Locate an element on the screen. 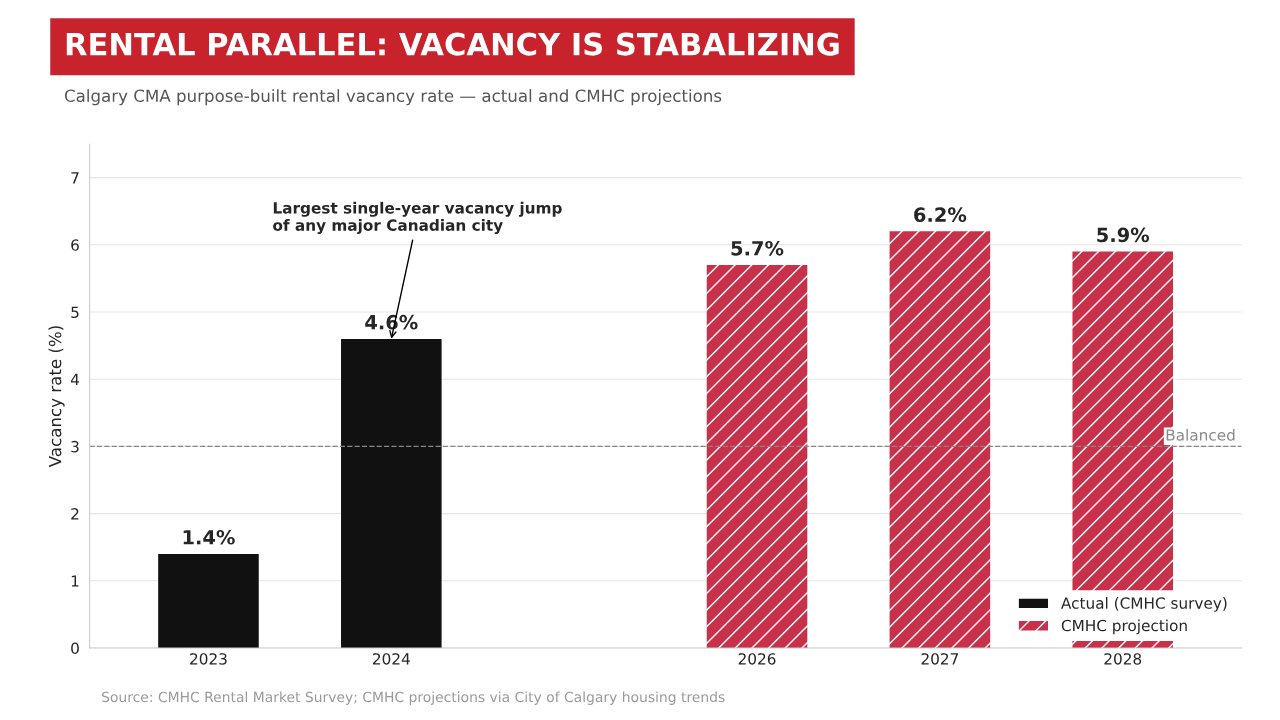 The image size is (1280, 720). legend-label: CMHC projection is located at coordinates (1124, 627).